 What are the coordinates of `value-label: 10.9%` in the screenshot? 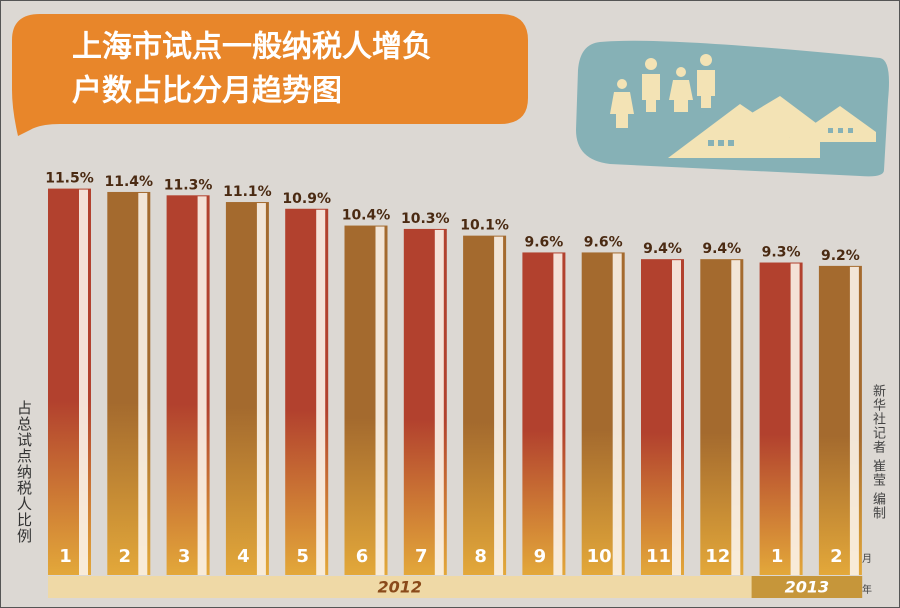 It's located at (306, 199).